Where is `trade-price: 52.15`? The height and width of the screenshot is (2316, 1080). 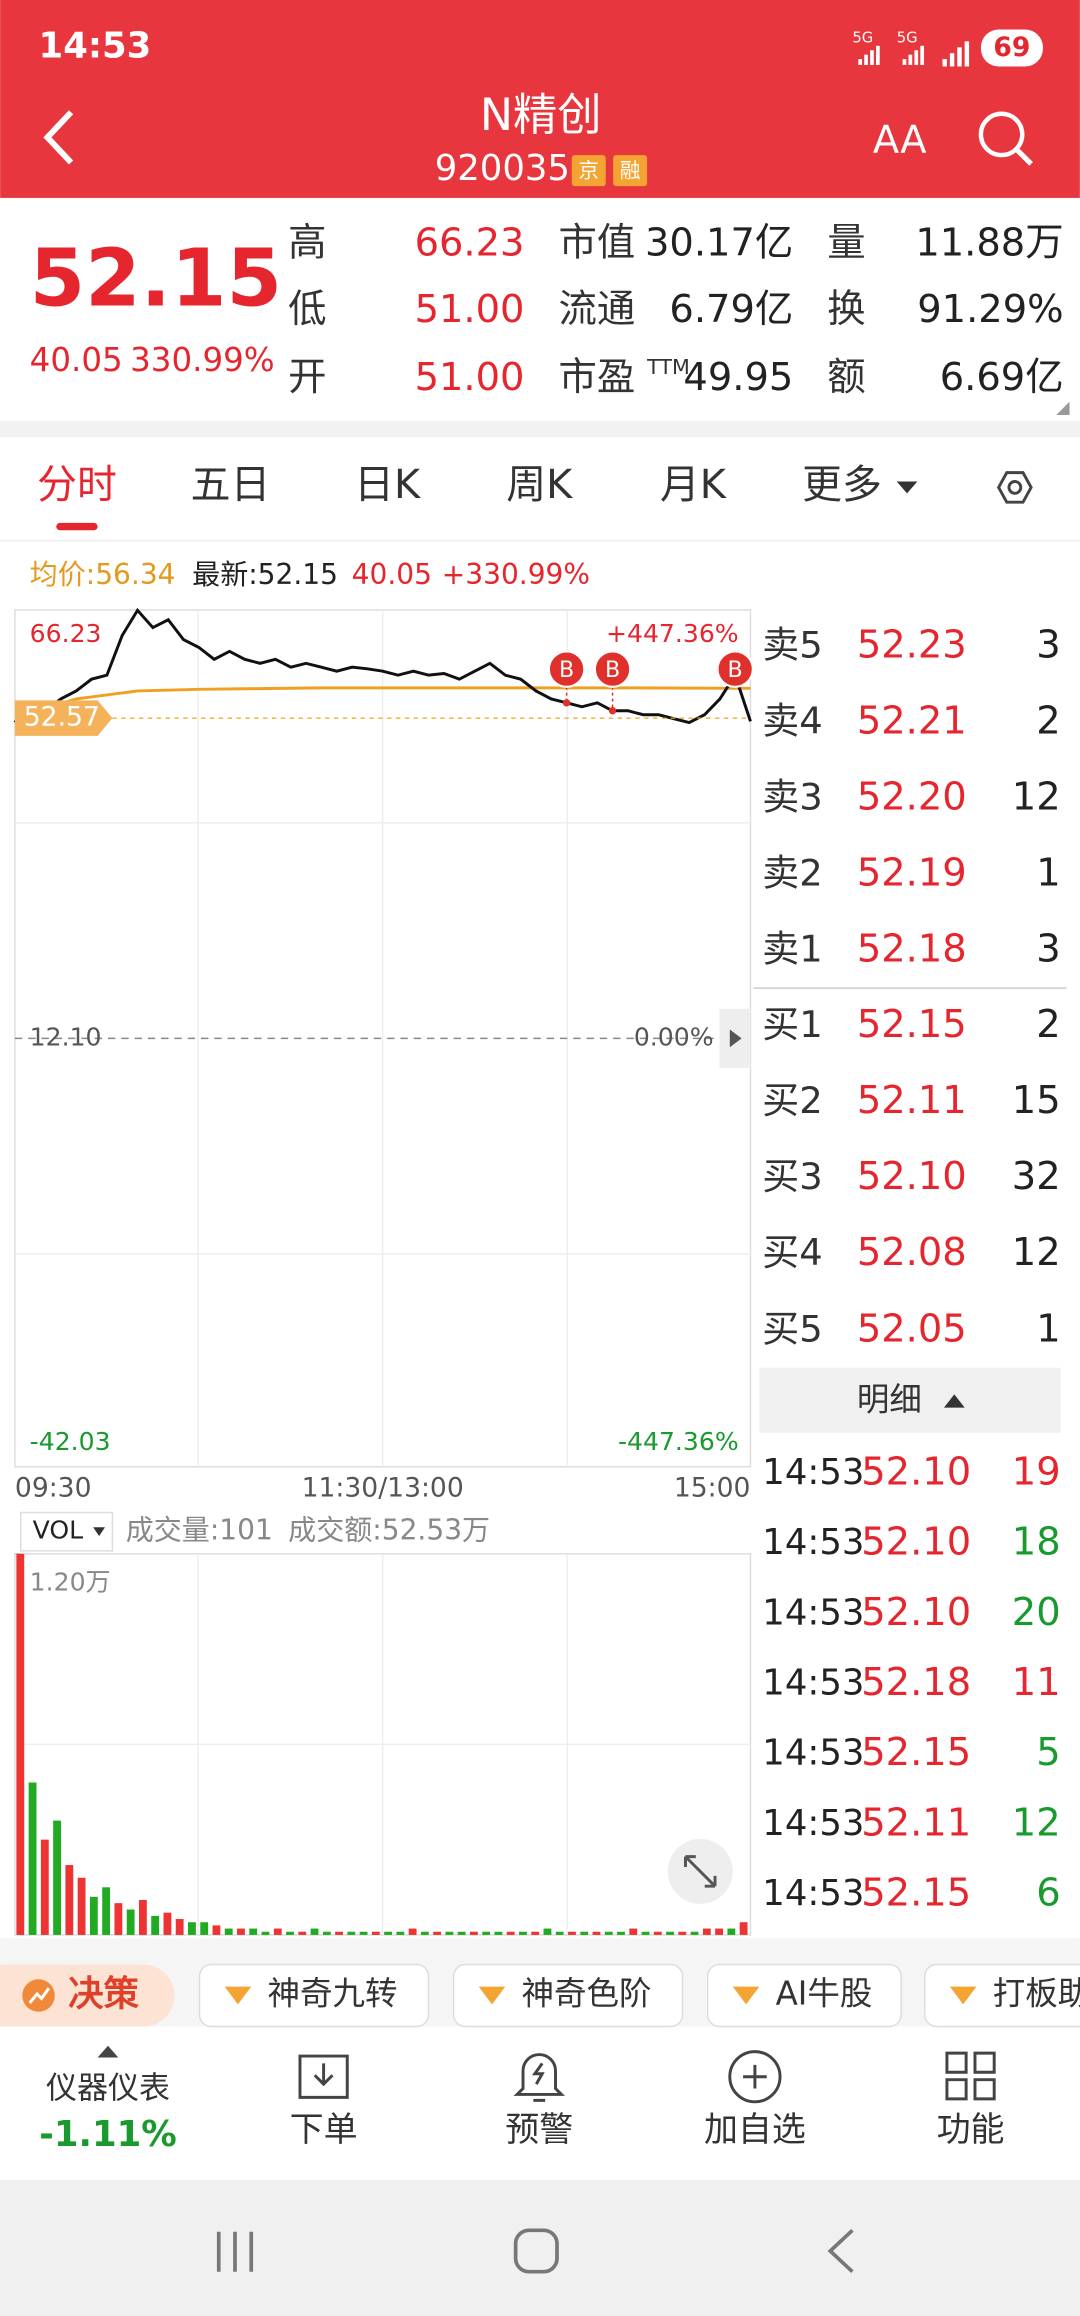 trade-price: 52.15 is located at coordinates (916, 1752).